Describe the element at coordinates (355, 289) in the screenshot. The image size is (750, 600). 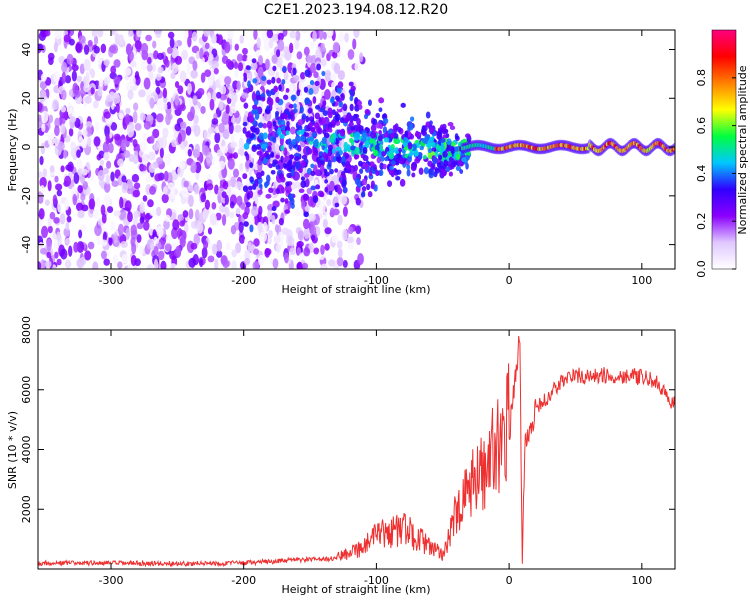
I see `spectrogram-x-label: Height of straight line (km)` at that location.